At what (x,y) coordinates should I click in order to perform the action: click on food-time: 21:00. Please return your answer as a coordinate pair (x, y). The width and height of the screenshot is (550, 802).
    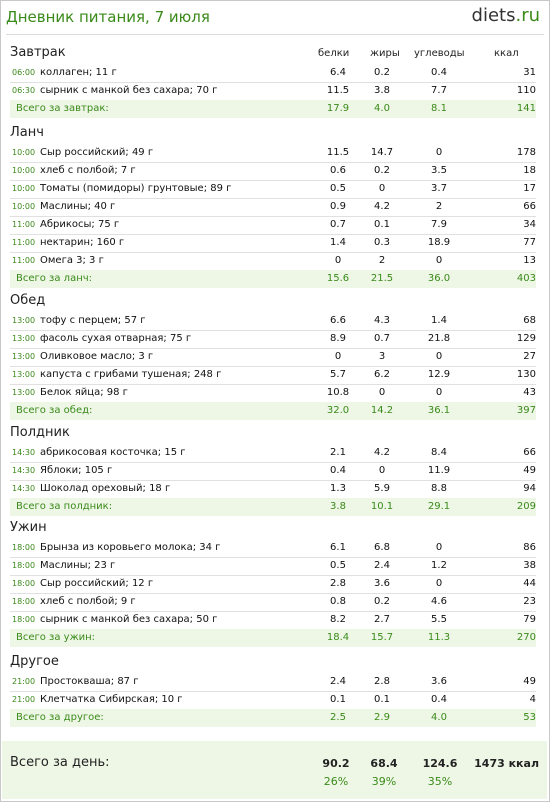
    Looking at the image, I should click on (24, 681).